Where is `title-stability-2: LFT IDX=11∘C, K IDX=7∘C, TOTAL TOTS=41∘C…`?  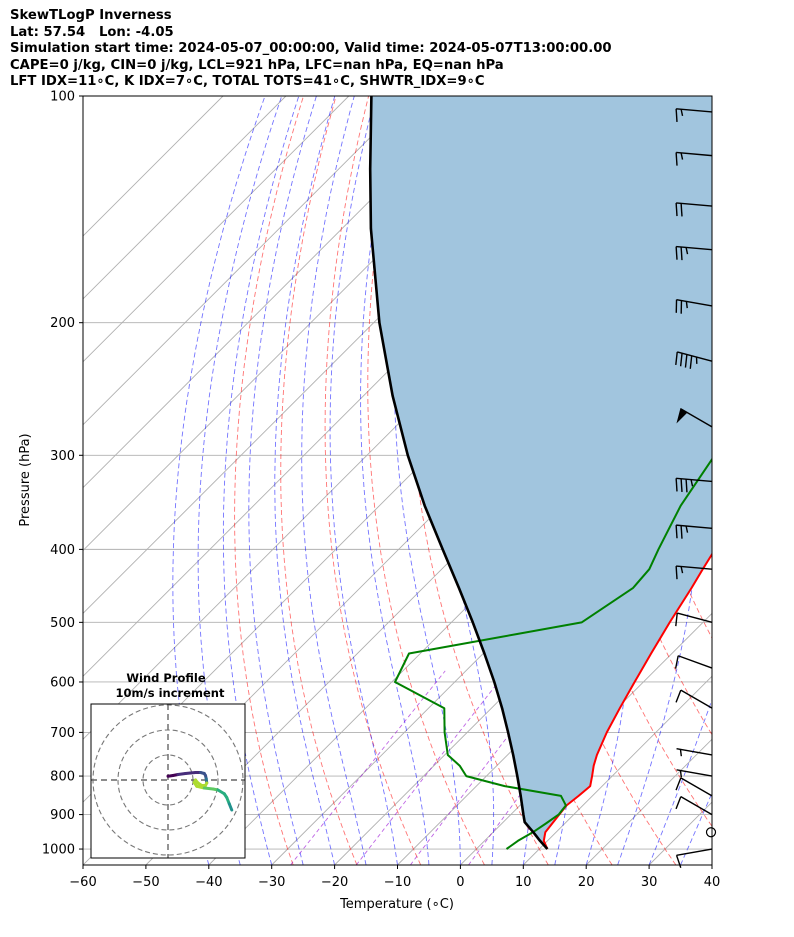 title-stability-2: LFT IDX=11∘C, K IDX=7∘C, TOTAL TOTS=41∘C… is located at coordinates (247, 82).